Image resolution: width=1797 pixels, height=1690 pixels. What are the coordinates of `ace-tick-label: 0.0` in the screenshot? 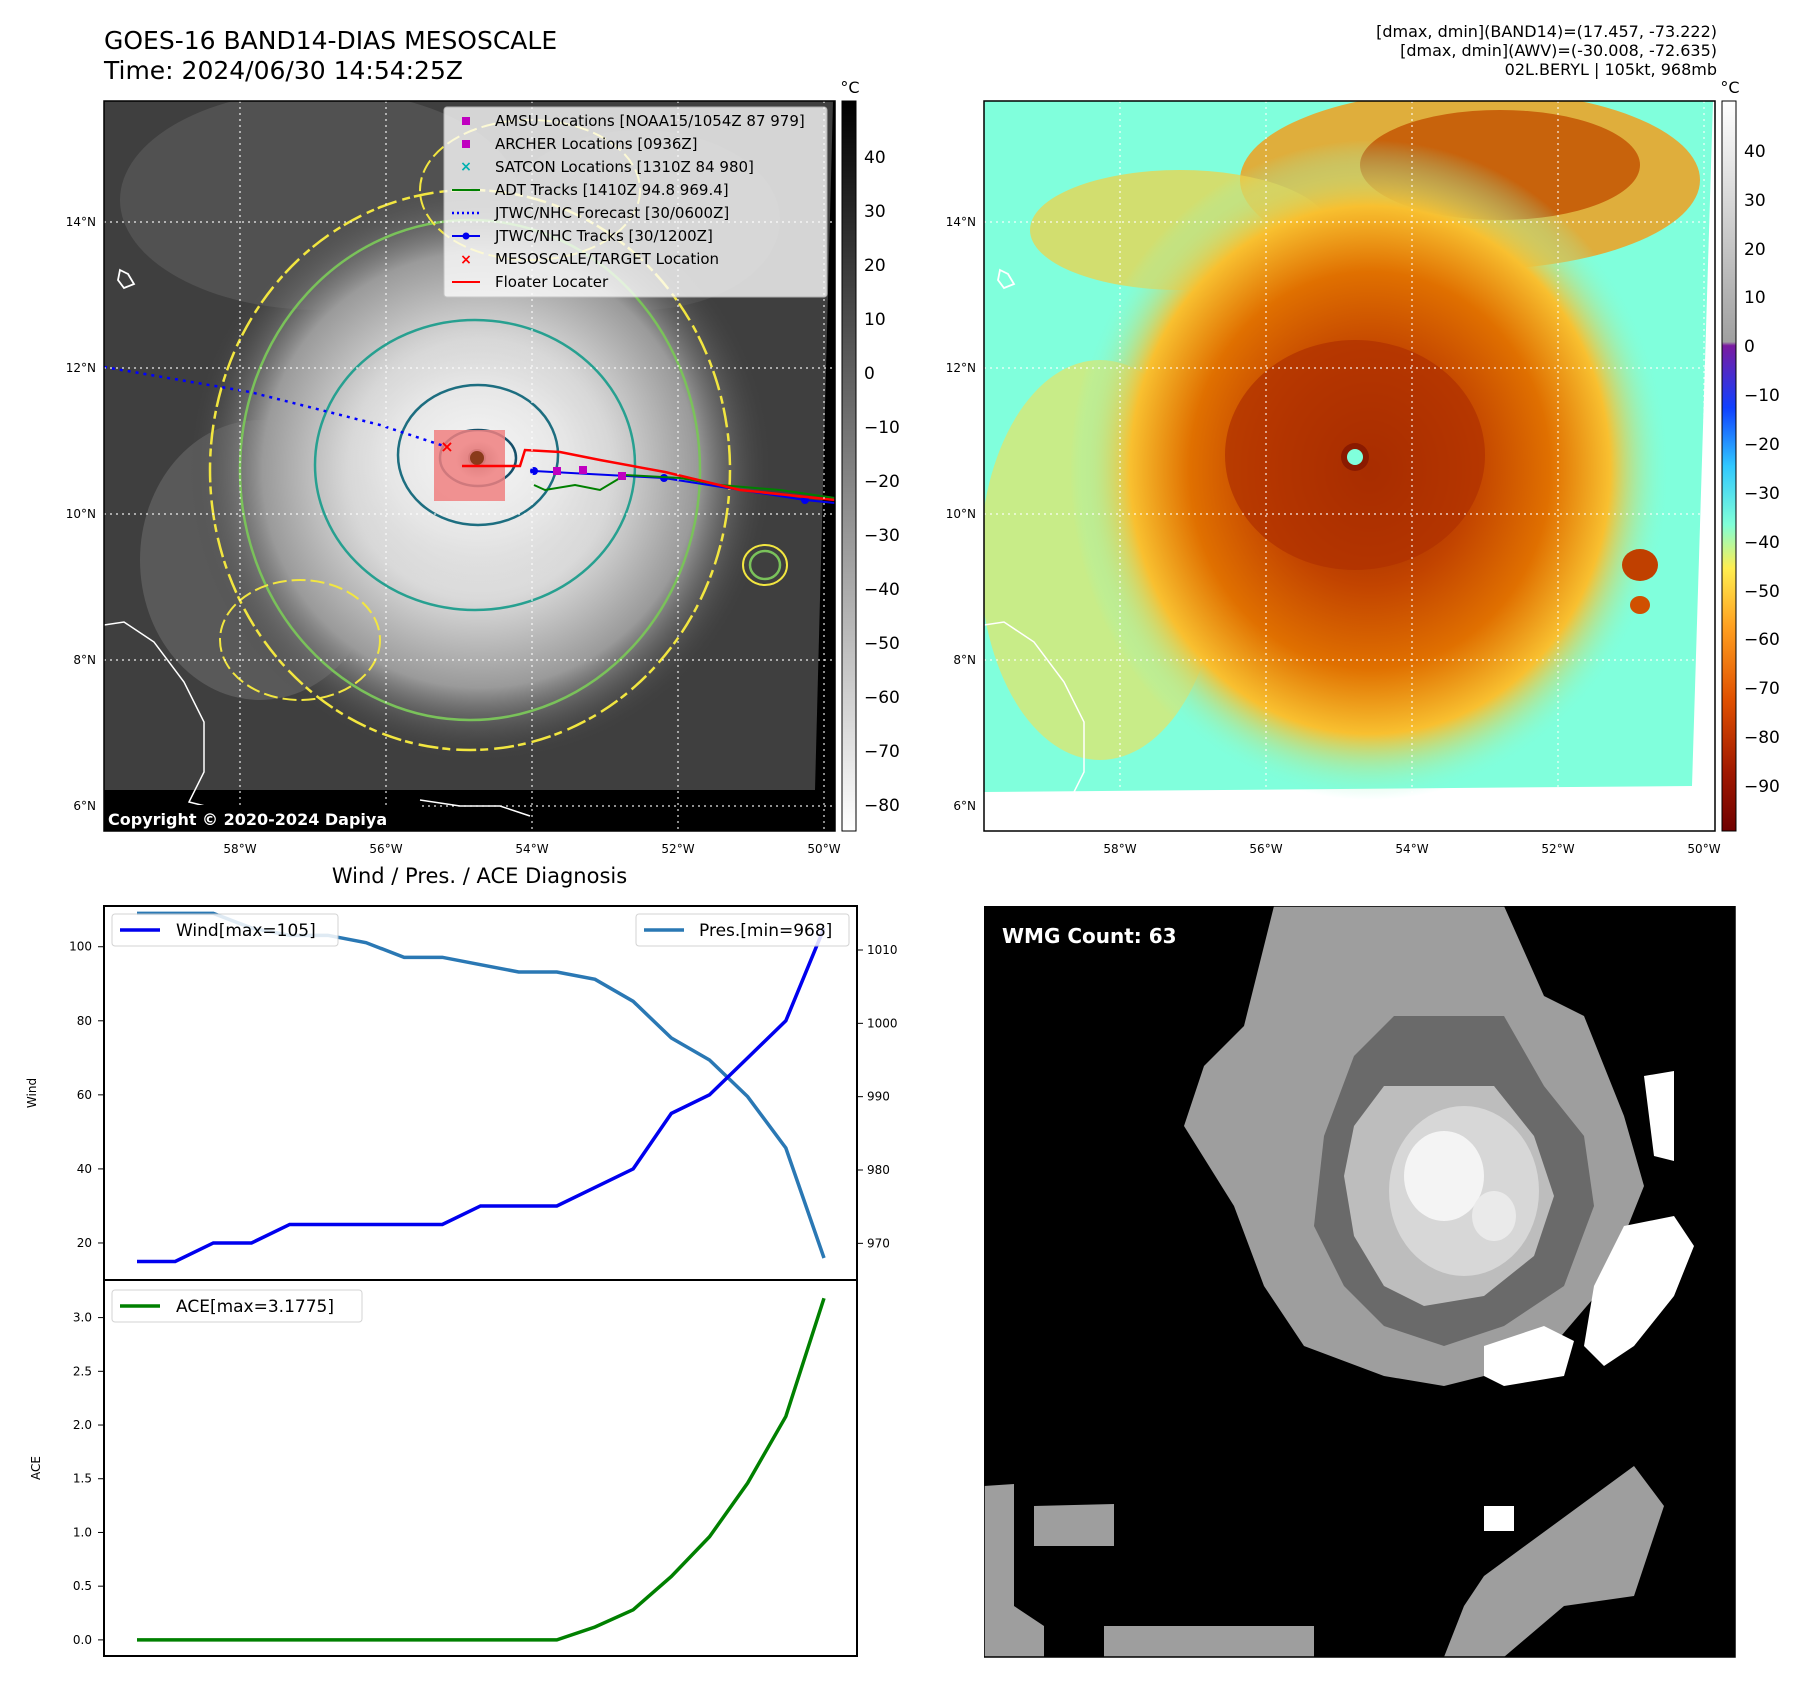 It's located at (82, 1640).